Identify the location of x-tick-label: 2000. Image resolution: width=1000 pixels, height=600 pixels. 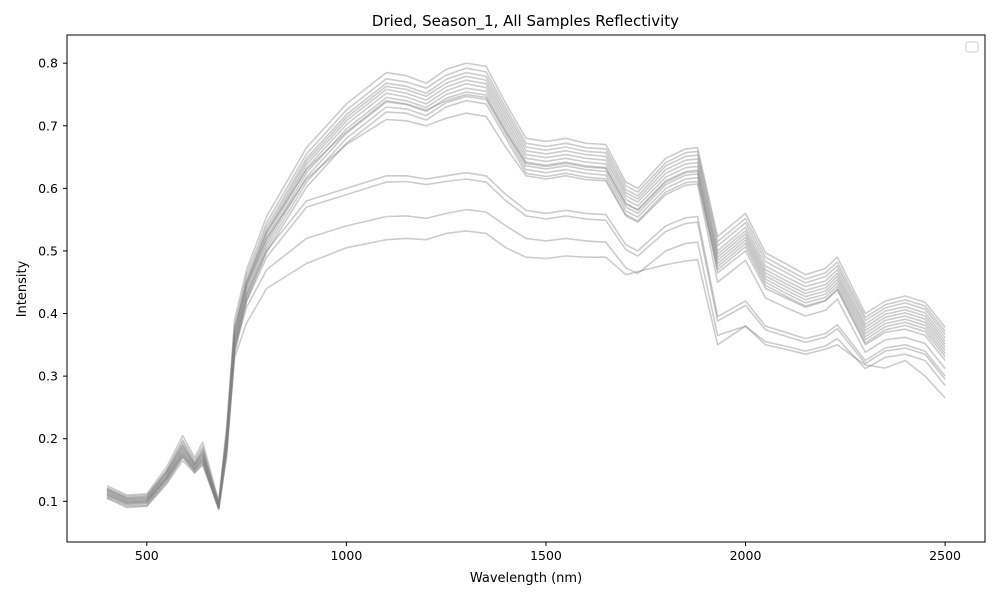
(746, 555).